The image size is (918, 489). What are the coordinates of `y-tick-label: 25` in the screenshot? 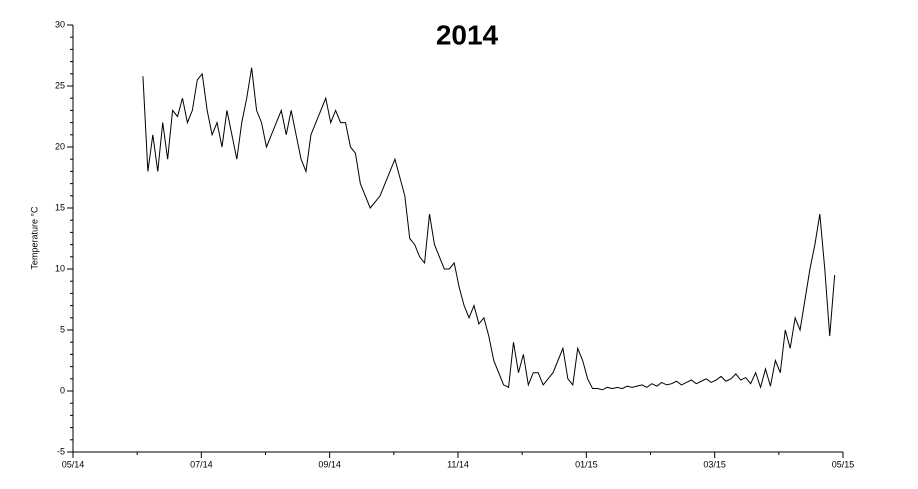 It's located at (60, 85).